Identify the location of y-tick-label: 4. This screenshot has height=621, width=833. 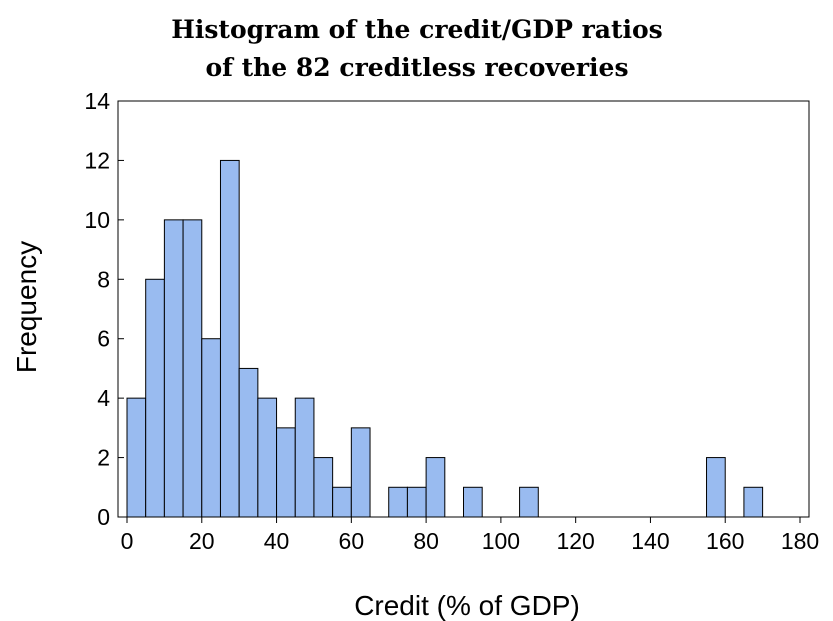
(103, 398).